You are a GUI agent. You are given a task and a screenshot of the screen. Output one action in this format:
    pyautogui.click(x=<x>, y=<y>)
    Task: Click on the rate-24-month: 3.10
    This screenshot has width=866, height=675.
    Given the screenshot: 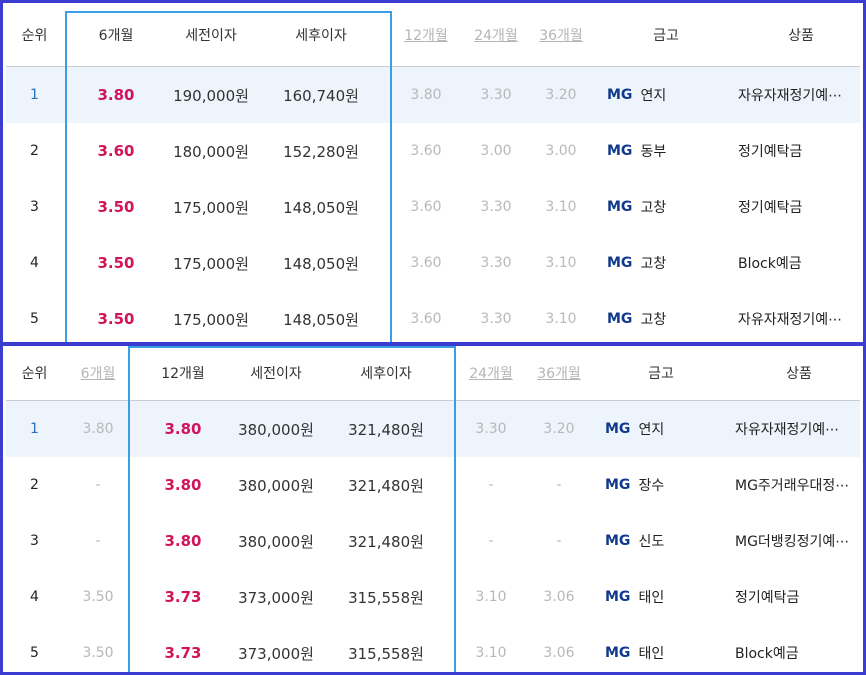 What is the action you would take?
    pyautogui.click(x=491, y=653)
    